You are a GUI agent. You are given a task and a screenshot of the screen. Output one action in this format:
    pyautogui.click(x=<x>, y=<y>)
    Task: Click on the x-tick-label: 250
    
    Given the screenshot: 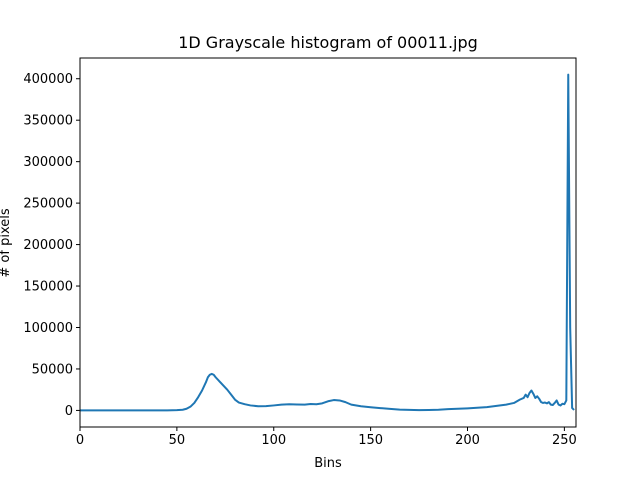 What is the action you would take?
    pyautogui.click(x=564, y=440)
    